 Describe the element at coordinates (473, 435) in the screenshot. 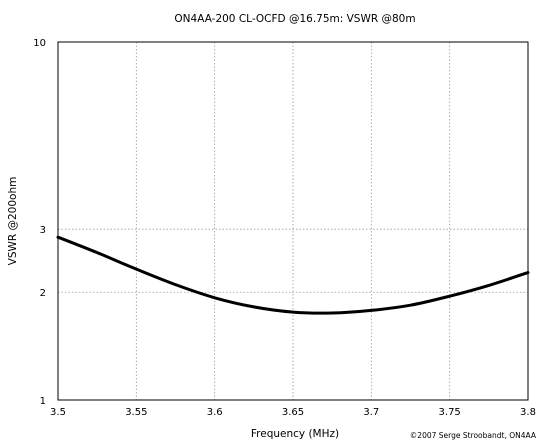

I see `copyright-text: ©2007 Serge Stroobandt, ON4AA` at that location.